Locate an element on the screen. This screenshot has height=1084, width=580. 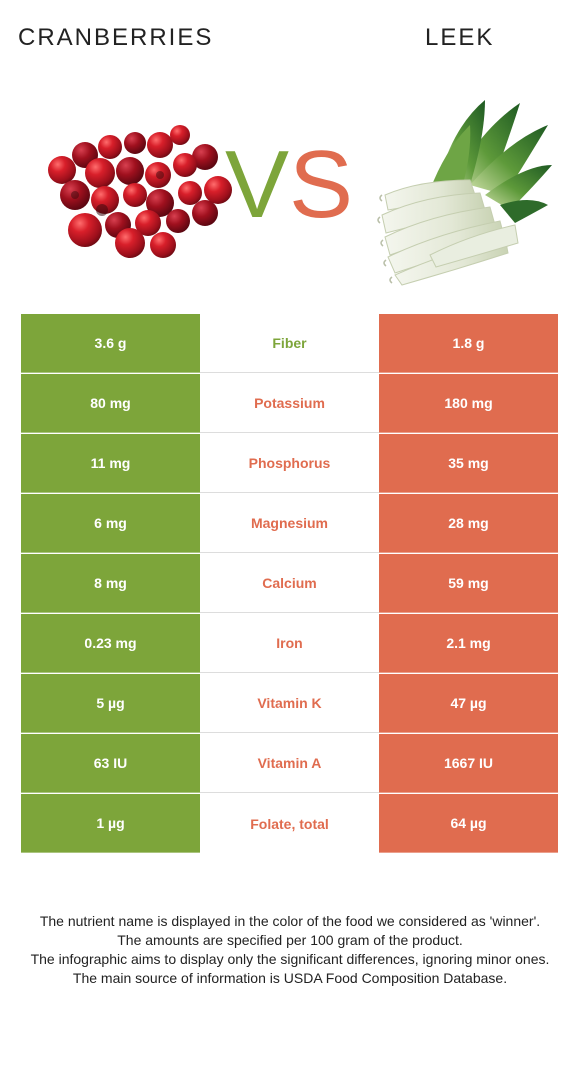
right-value: 47 µg is located at coordinates (468, 703).